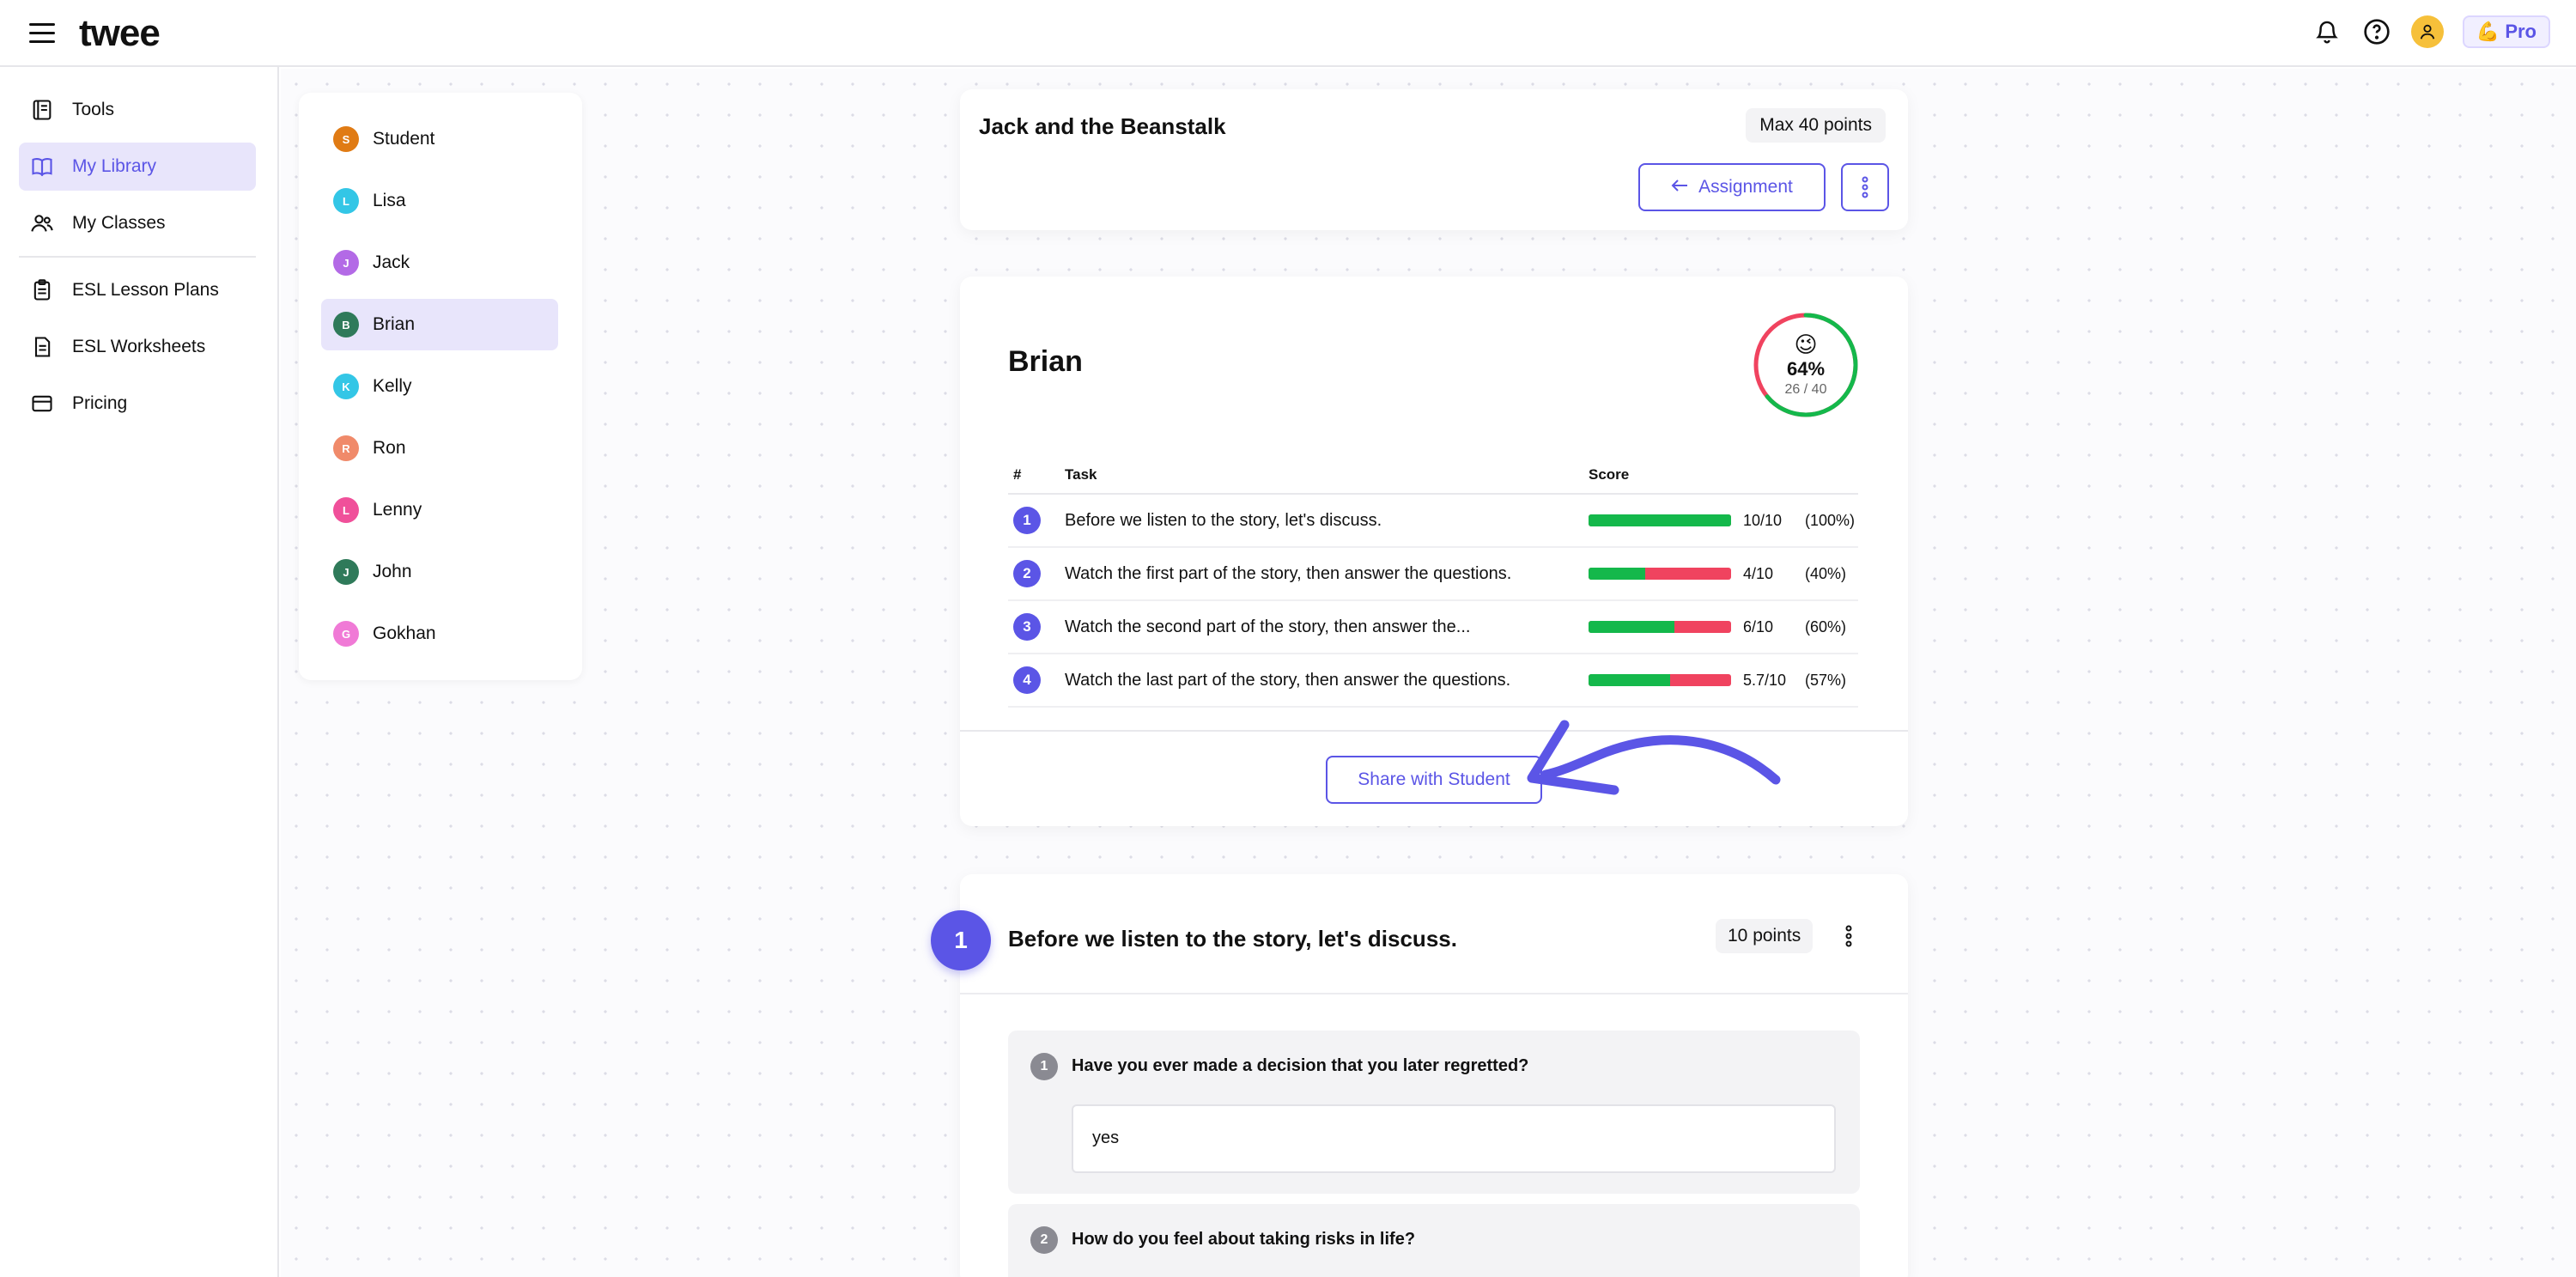 The image size is (2576, 1277). What do you see at coordinates (1434, 731) in the screenshot?
I see `report-divider` at bounding box center [1434, 731].